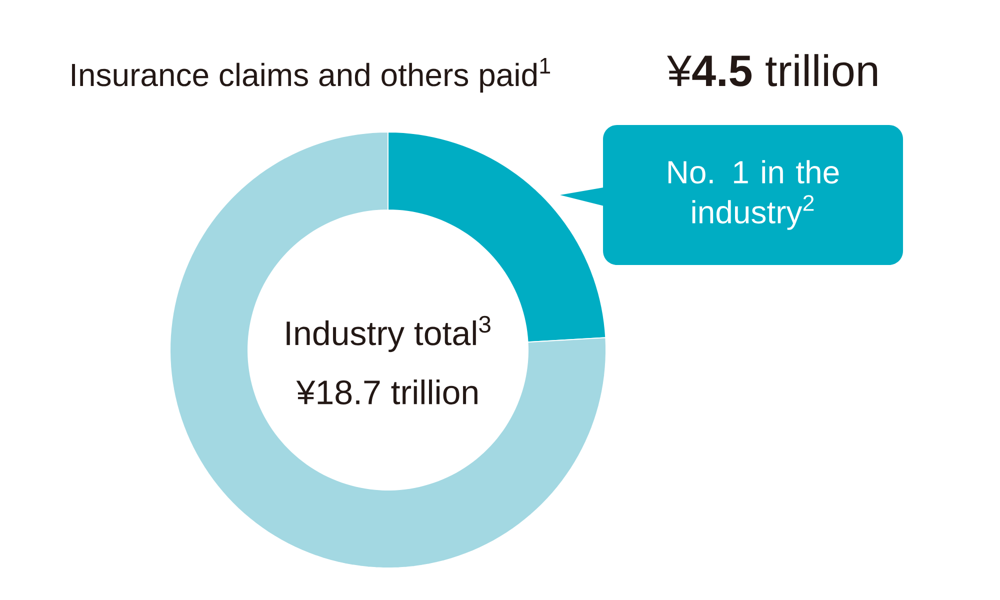 This screenshot has width=1000, height=600. Describe the element at coordinates (753, 195) in the screenshot. I see `text: No. 1 in the industry$^{2}$` at that location.